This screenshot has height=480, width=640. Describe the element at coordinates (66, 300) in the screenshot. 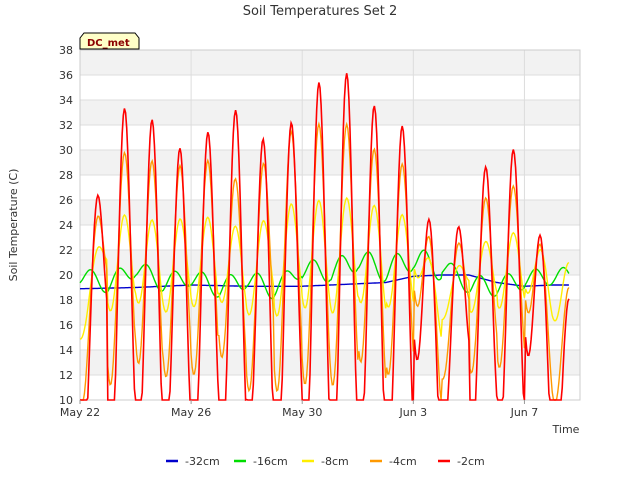

I see `y-tick-label: 18` at that location.